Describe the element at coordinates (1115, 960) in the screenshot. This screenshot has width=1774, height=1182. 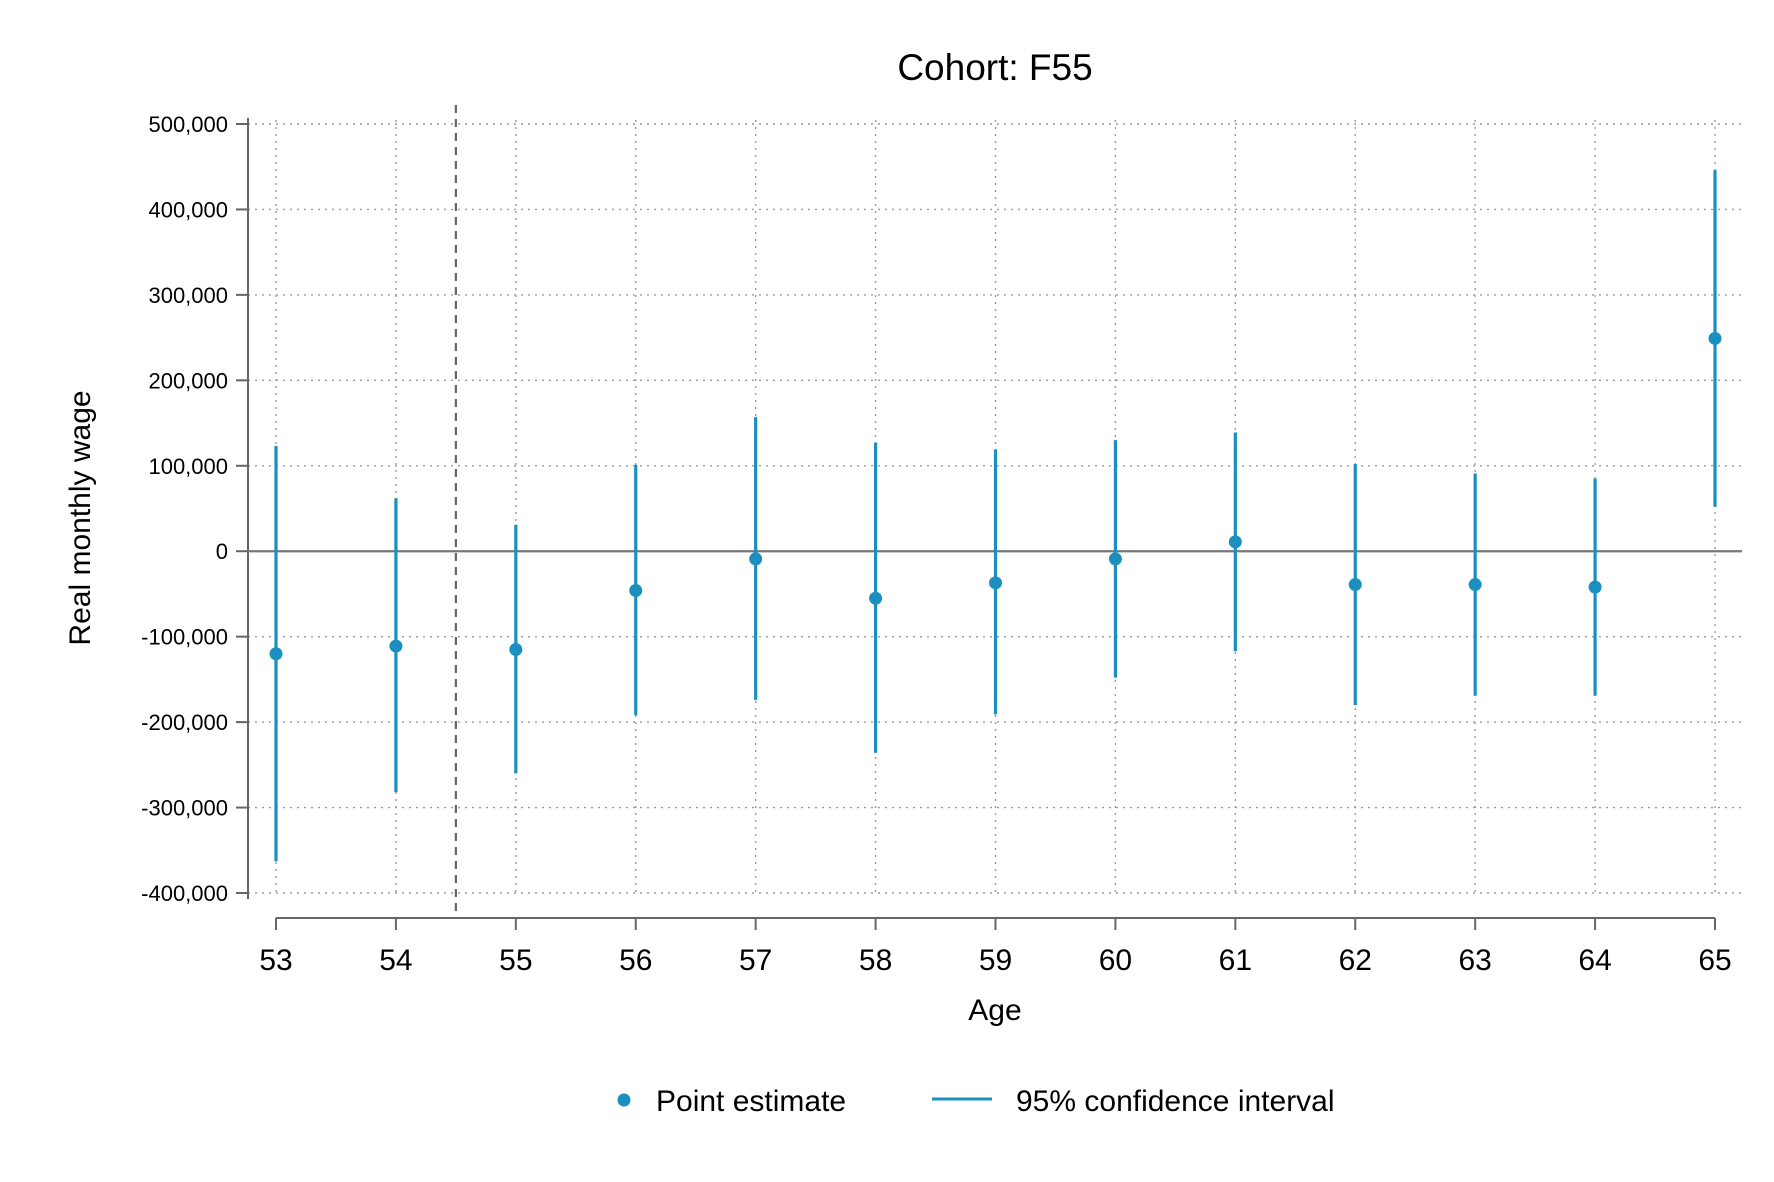
I see `x-tick-label: 60` at that location.